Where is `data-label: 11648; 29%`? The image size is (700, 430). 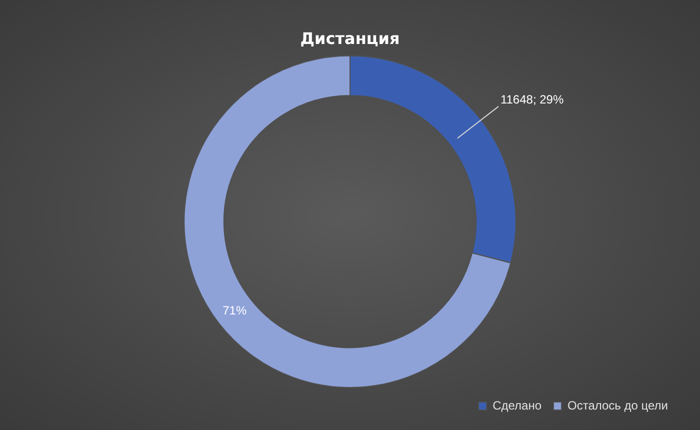 data-label: 11648; 29% is located at coordinates (532, 99).